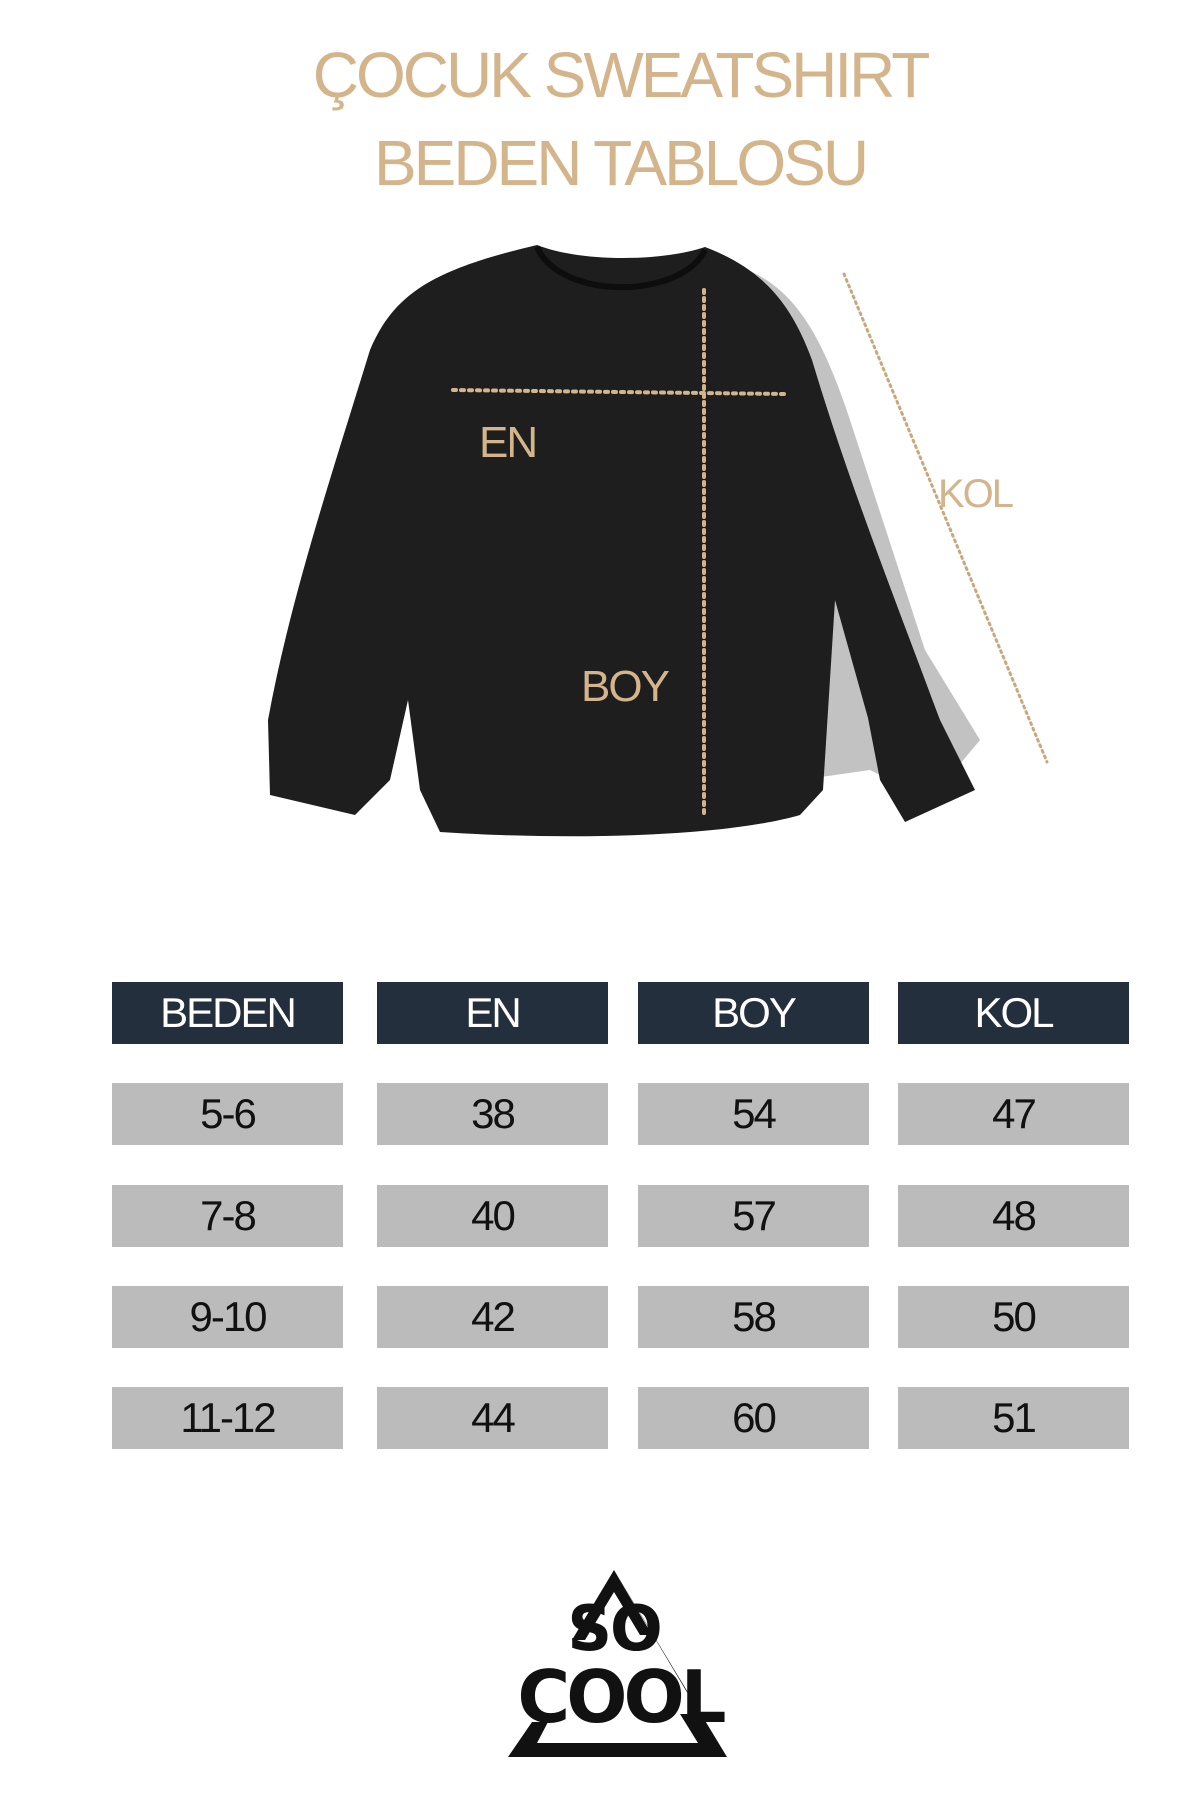  I want to click on en-label: EN, so click(508, 442).